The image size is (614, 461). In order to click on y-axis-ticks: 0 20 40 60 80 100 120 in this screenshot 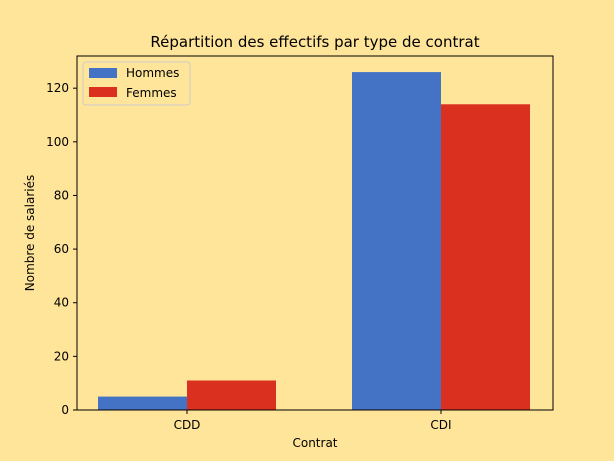, I will do `click(61, 249)`.